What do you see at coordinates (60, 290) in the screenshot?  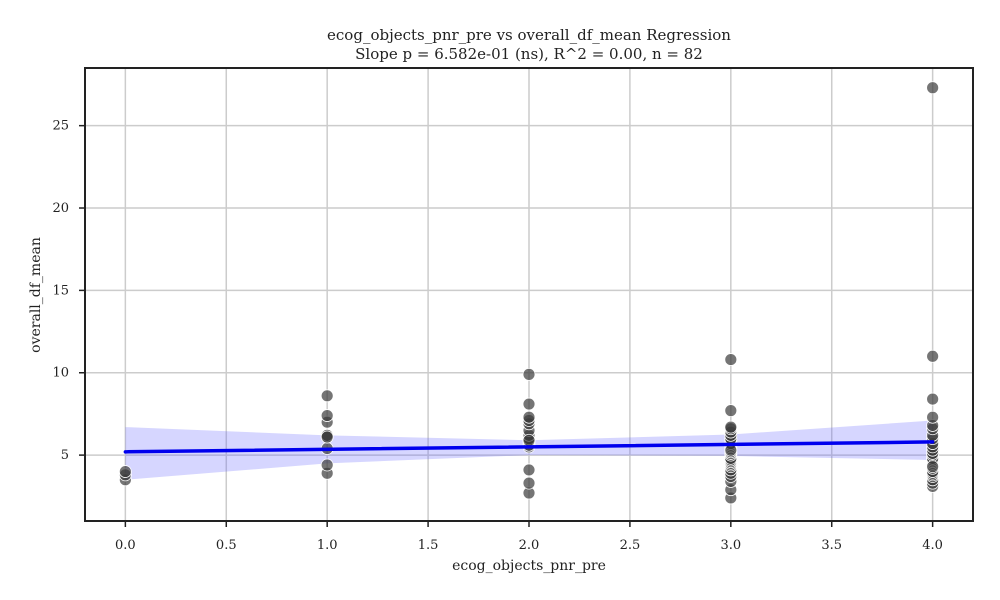 I see `y-tick-label: 15` at bounding box center [60, 290].